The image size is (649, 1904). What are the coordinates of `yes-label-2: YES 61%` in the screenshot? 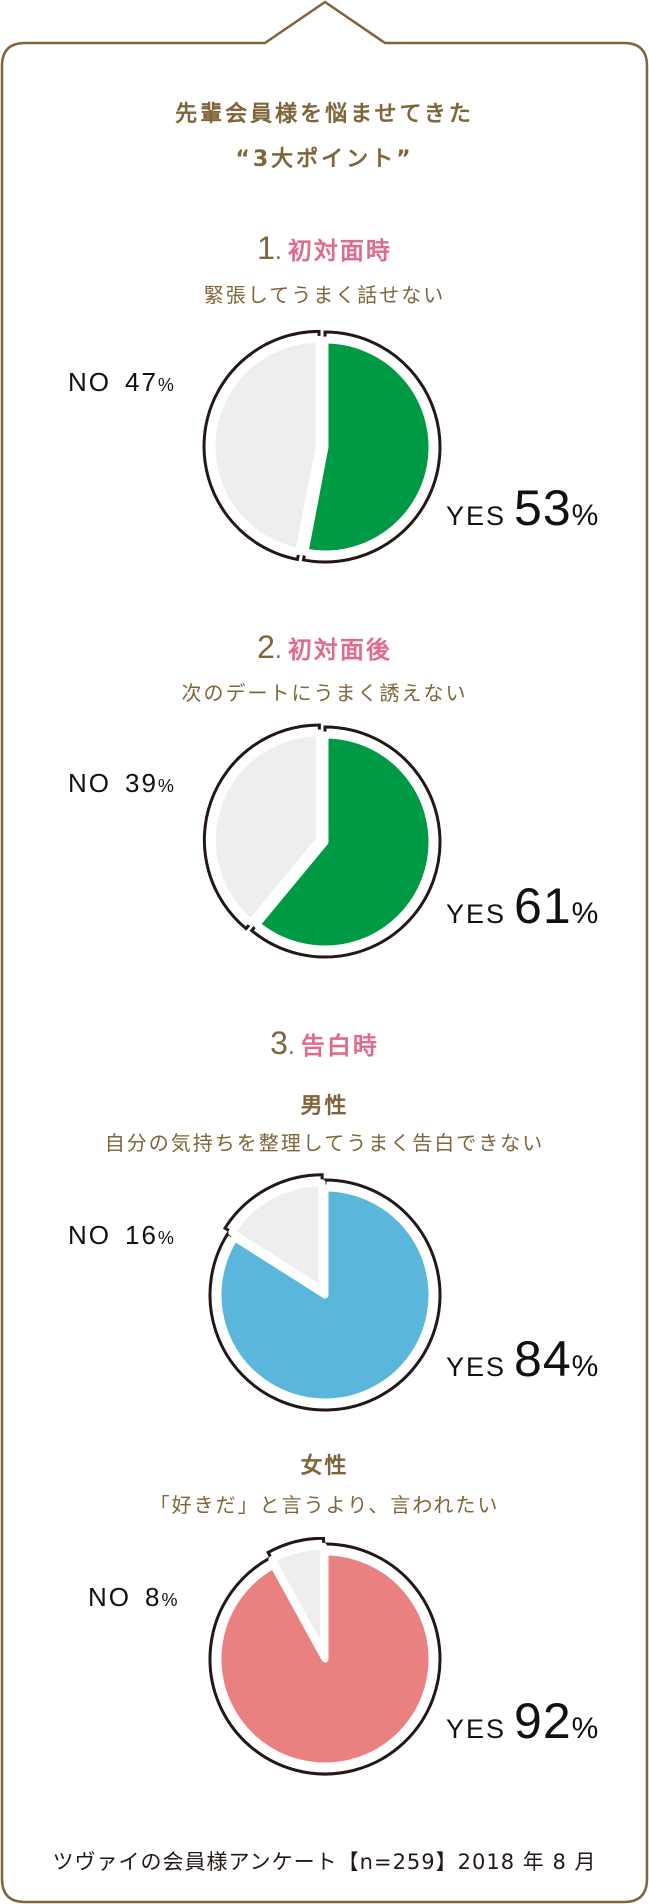 It's located at (522, 906).